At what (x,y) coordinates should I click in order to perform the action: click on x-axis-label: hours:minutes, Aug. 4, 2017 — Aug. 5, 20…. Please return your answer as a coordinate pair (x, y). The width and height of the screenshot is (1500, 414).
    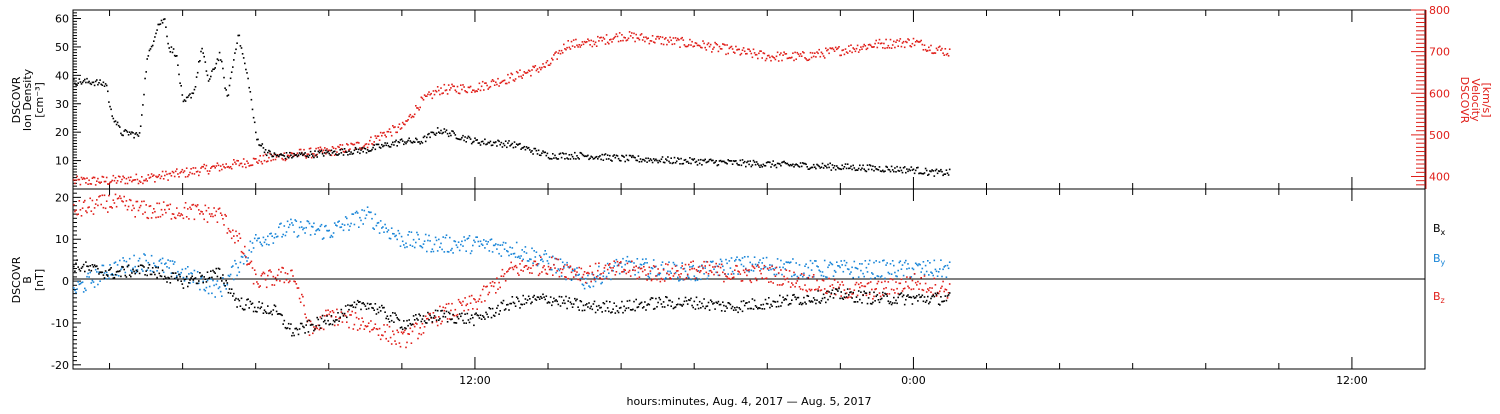
    Looking at the image, I should click on (748, 401).